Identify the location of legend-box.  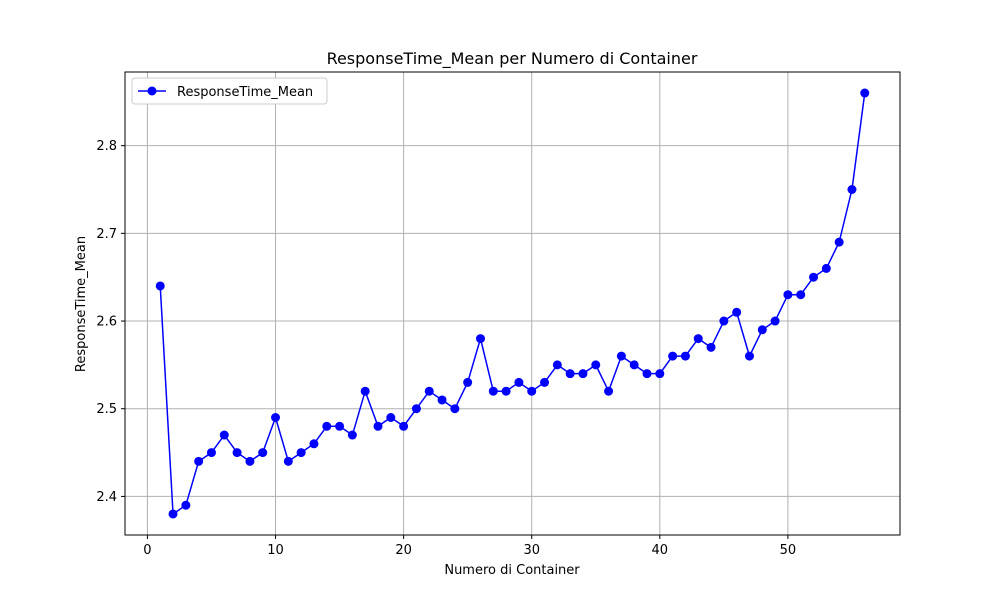
(229, 91).